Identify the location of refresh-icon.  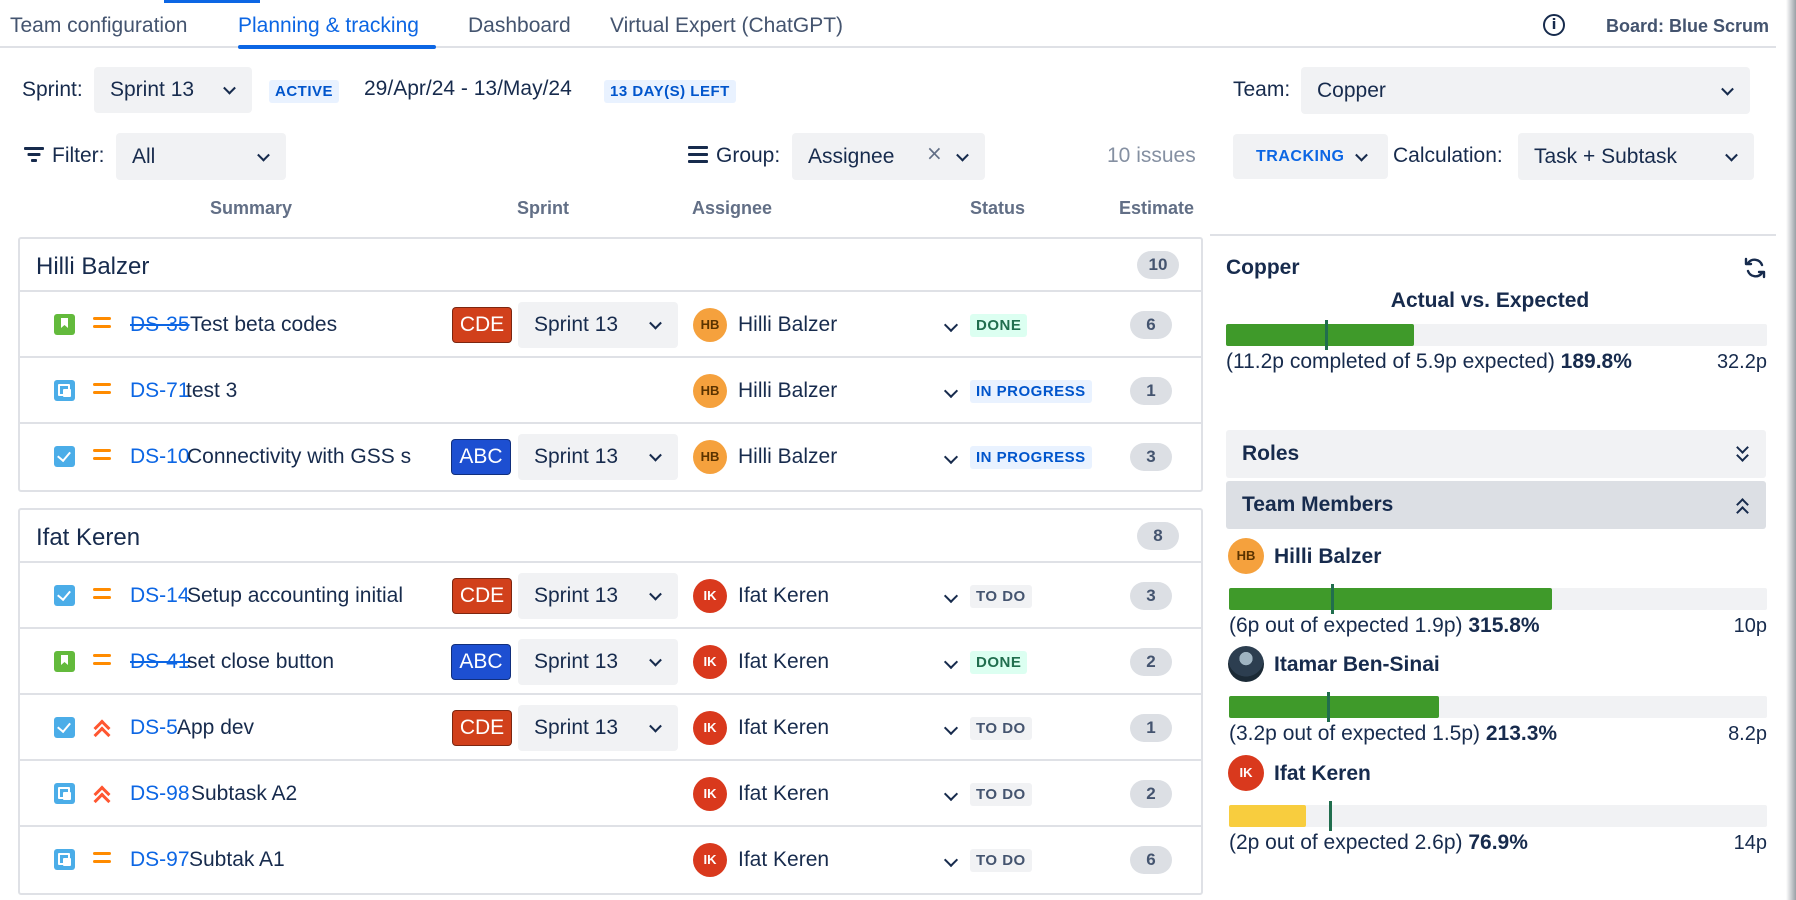
(1755, 268).